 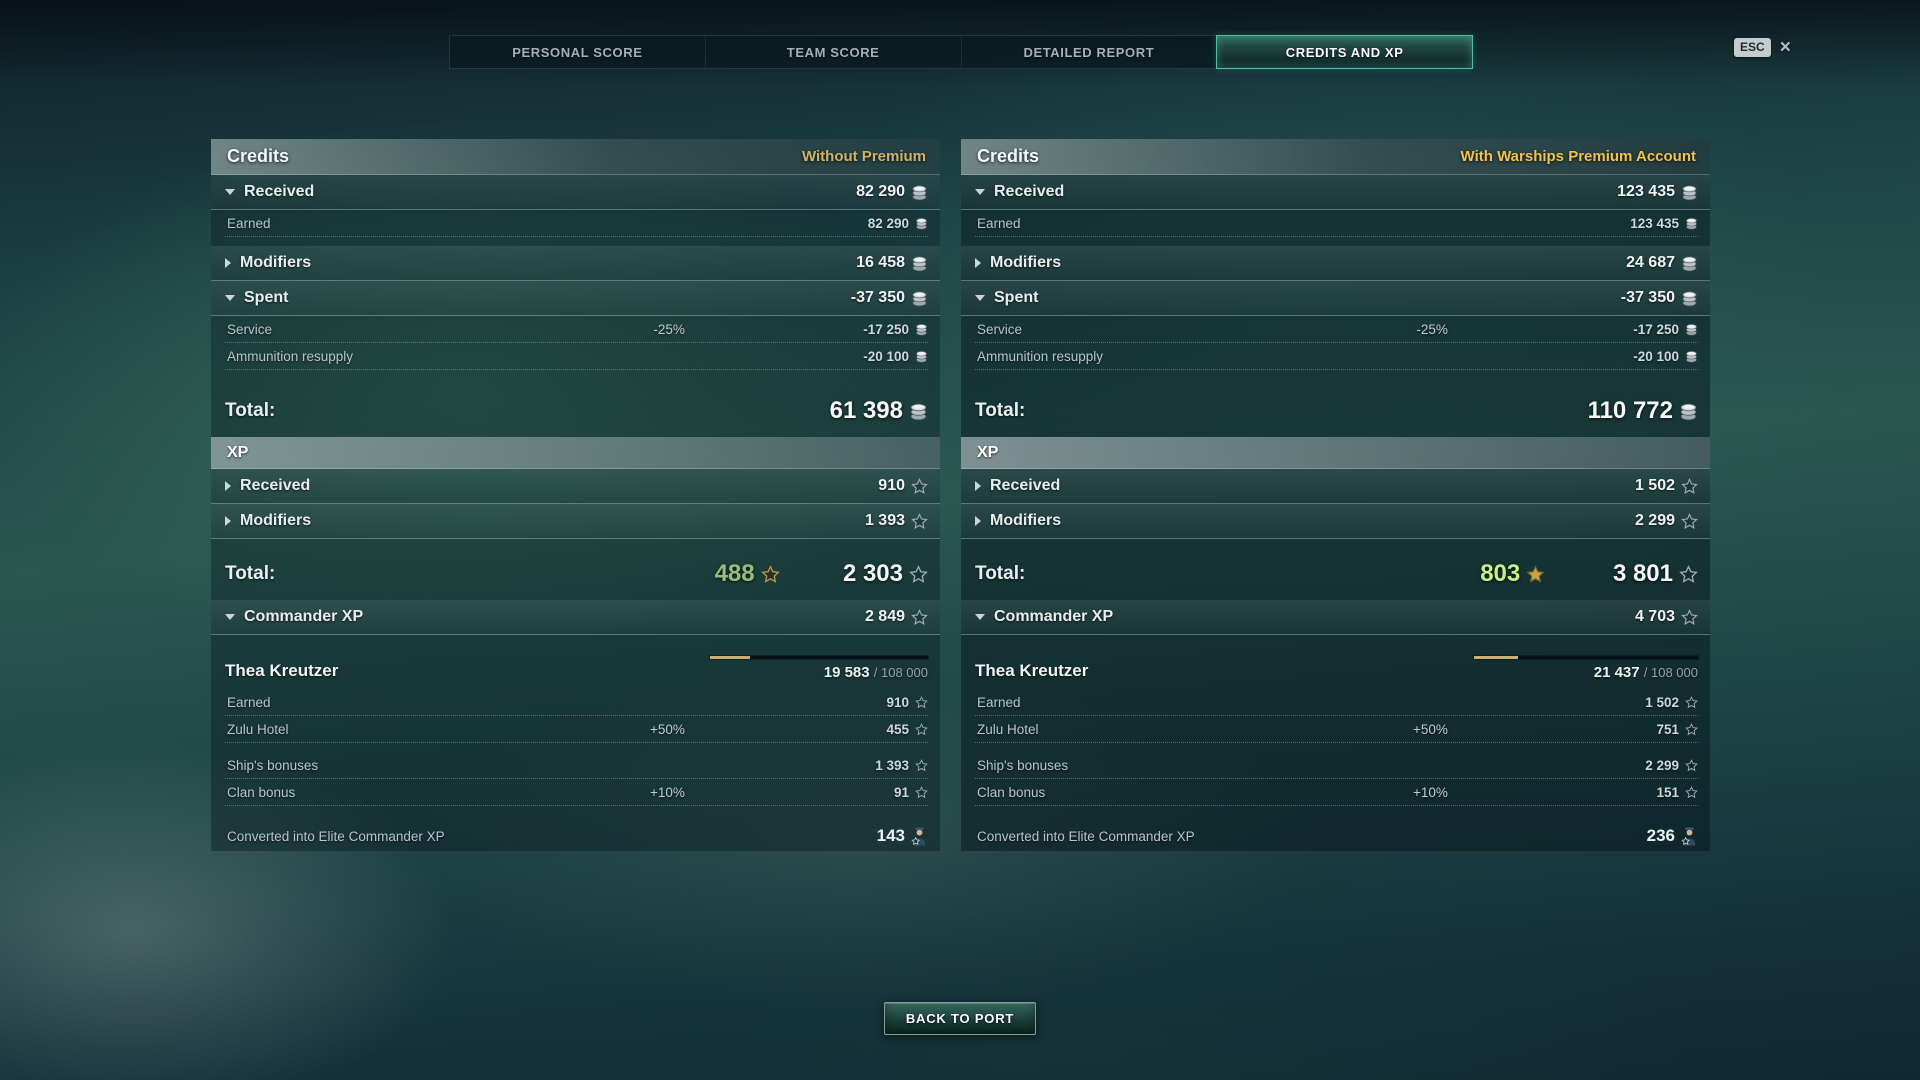 I want to click on converted-value: 236, so click(x=1660, y=835).